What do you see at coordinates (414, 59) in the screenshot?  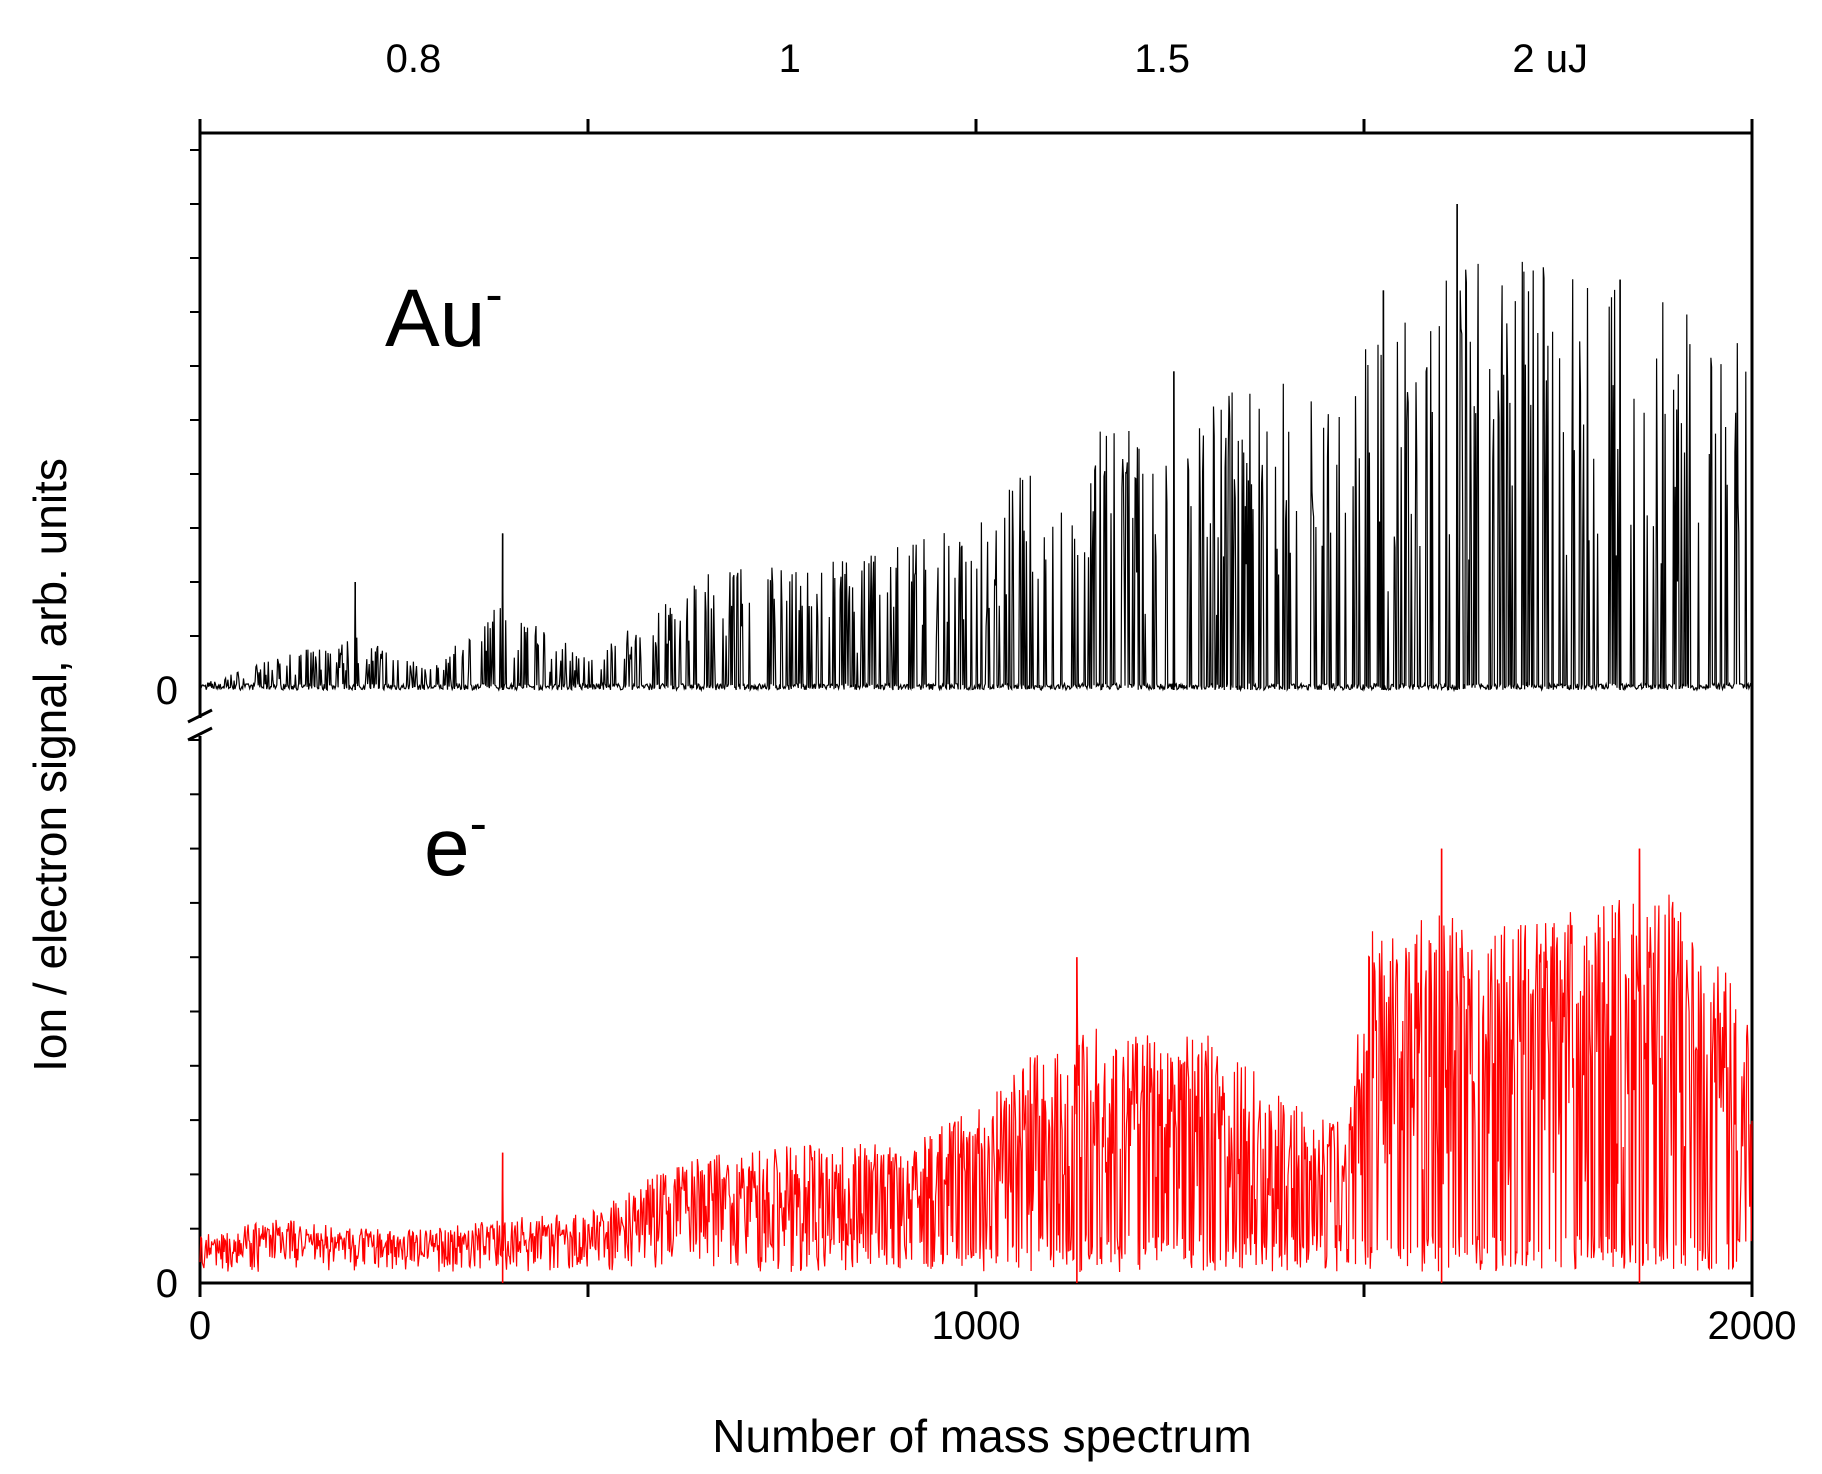 I see `top-axis-label-0: 0.8` at bounding box center [414, 59].